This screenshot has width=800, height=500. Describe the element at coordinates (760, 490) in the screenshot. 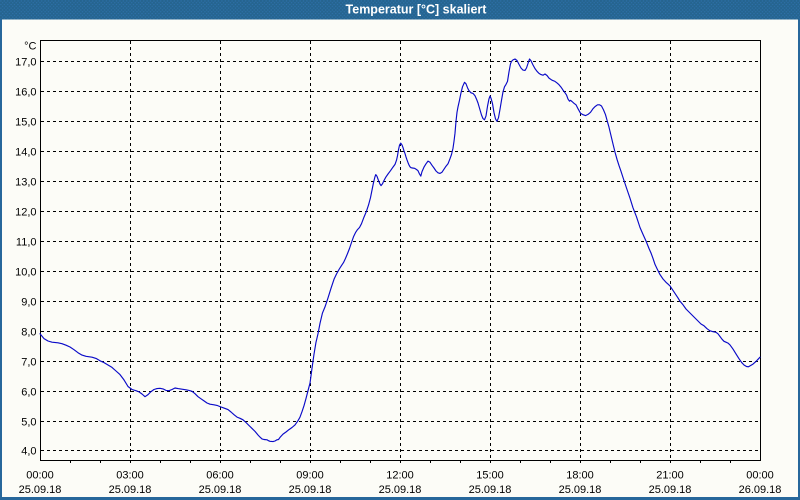

I see `svg-text: 26.09.18` at that location.